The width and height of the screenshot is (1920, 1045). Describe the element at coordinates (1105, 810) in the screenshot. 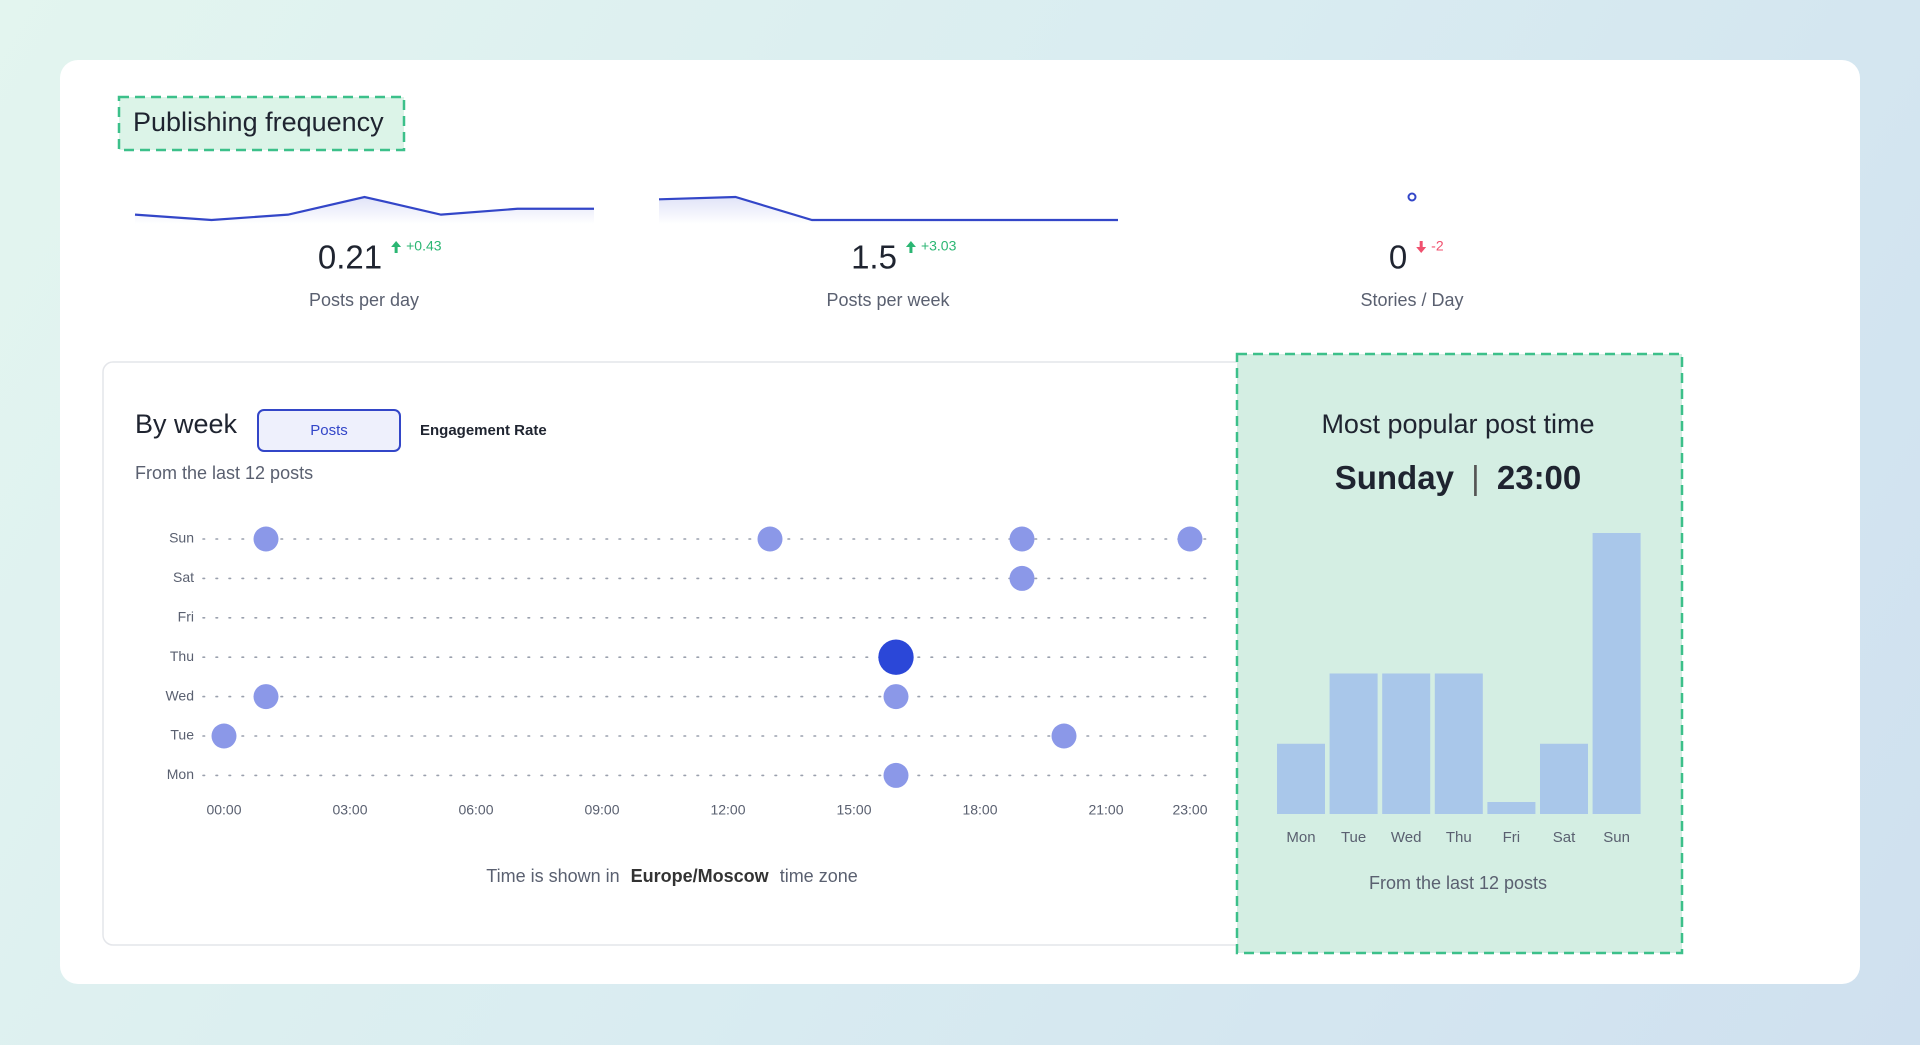

I see `x-tick-label: 21:00` at that location.